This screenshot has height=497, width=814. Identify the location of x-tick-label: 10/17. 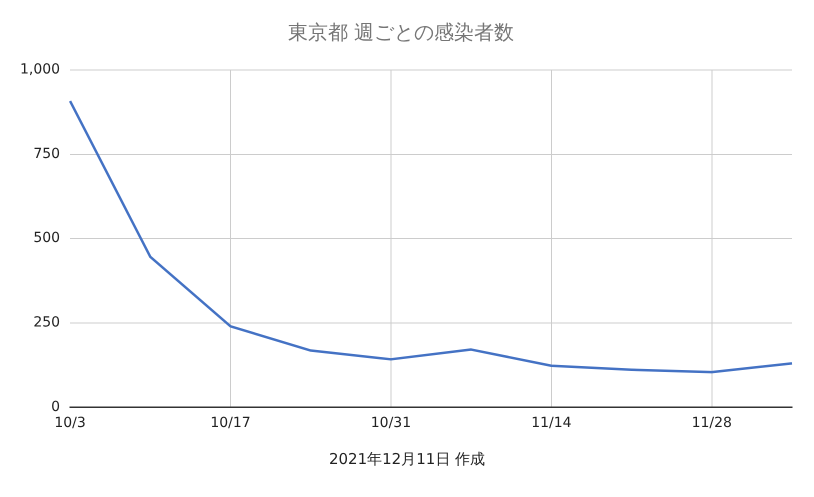
(230, 423).